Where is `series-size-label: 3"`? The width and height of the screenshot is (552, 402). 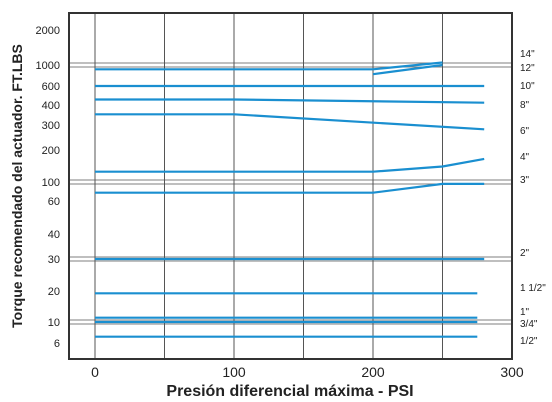
series-size-label: 3" is located at coordinates (525, 180).